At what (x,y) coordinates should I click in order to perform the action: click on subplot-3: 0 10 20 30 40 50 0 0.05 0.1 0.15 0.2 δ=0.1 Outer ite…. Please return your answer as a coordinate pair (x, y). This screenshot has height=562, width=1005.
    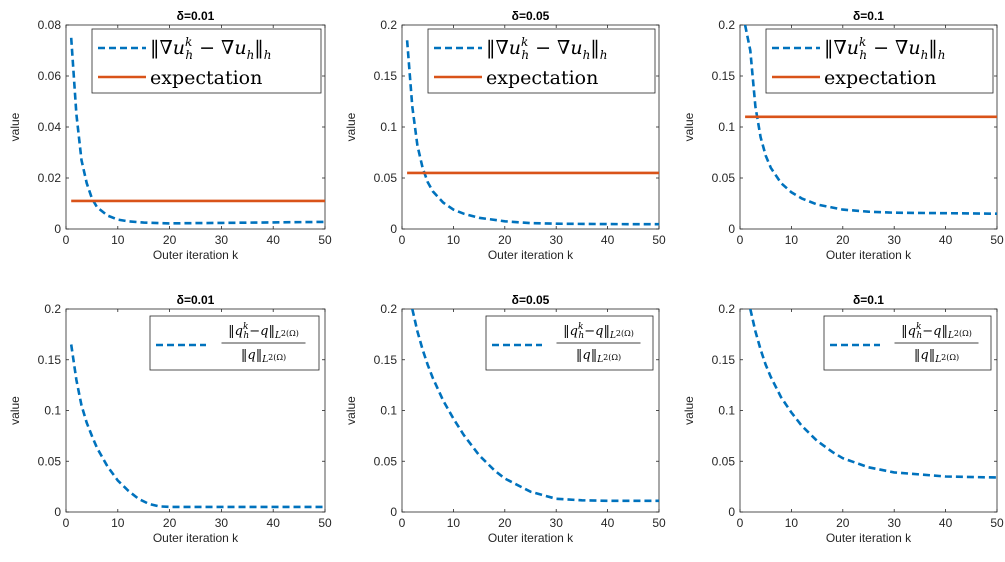
    Looking at the image, I should click on (843, 135).